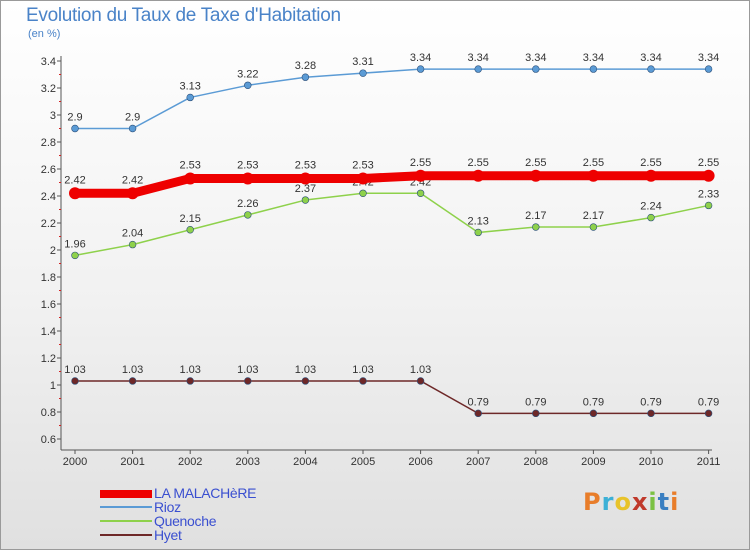 The width and height of the screenshot is (750, 550). What do you see at coordinates (189, 86) in the screenshot?
I see `data-label: 3.13` at bounding box center [189, 86].